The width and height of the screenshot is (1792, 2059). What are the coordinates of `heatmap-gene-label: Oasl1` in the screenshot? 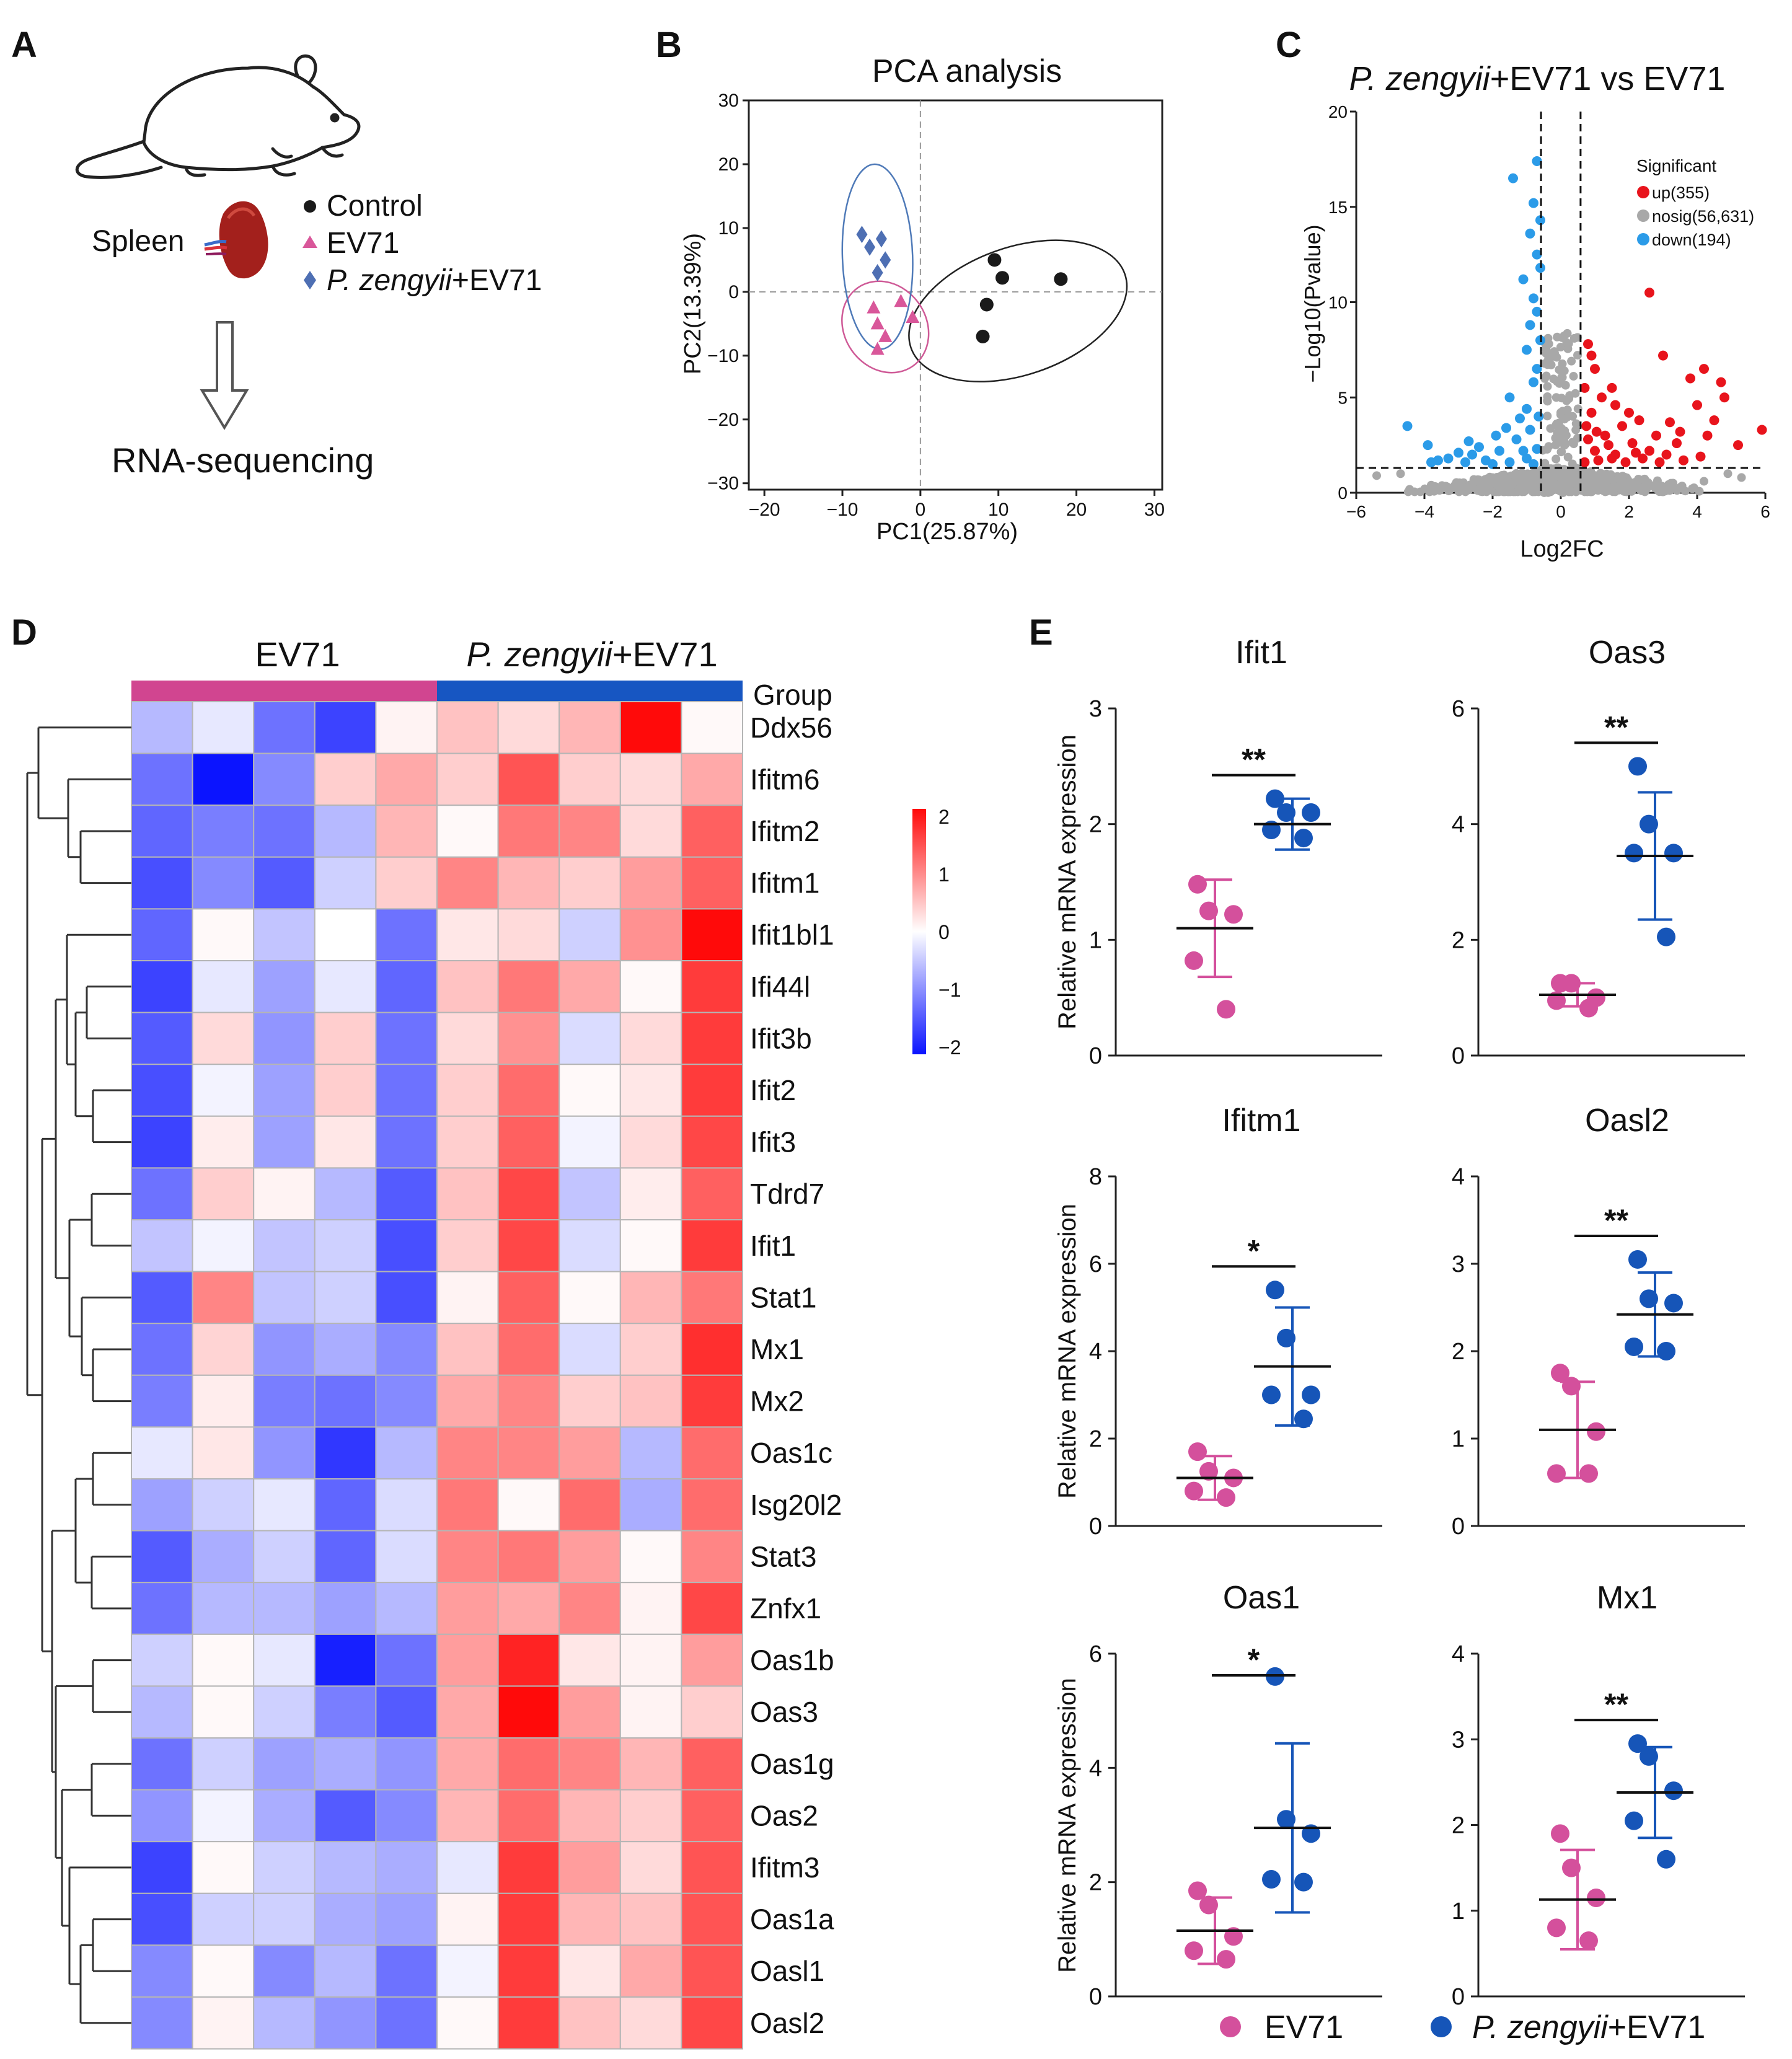 It's located at (787, 1971).